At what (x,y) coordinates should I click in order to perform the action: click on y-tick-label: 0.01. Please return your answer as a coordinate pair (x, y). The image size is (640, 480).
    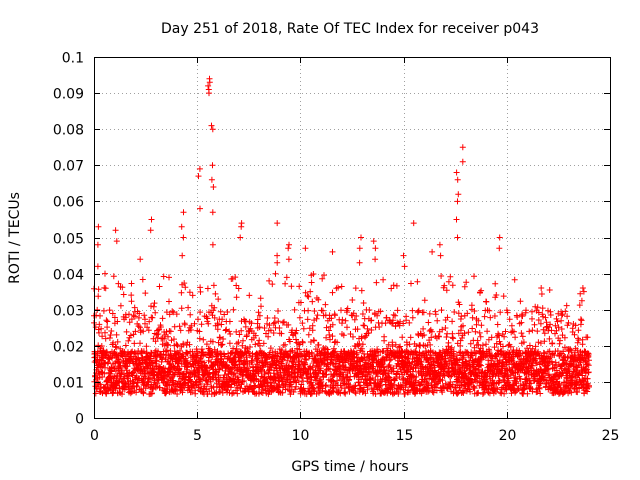
    Looking at the image, I should click on (68, 384).